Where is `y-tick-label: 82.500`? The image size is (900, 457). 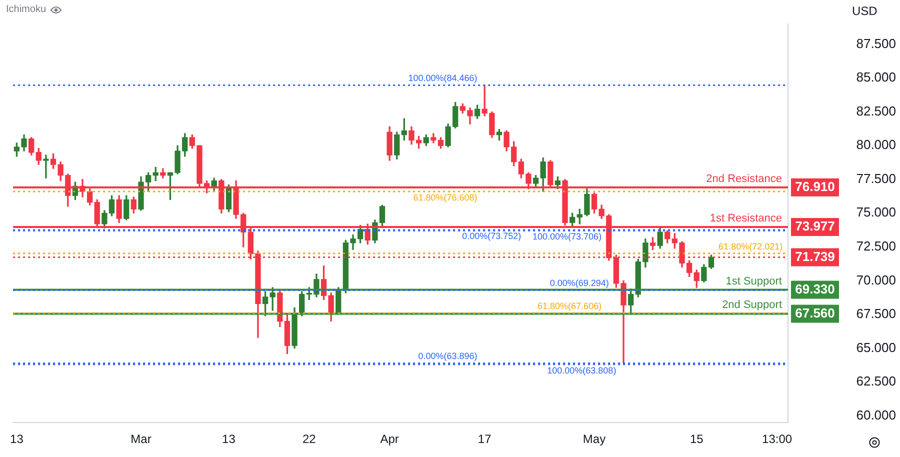 y-tick-label: 82.500 is located at coordinates (876, 110).